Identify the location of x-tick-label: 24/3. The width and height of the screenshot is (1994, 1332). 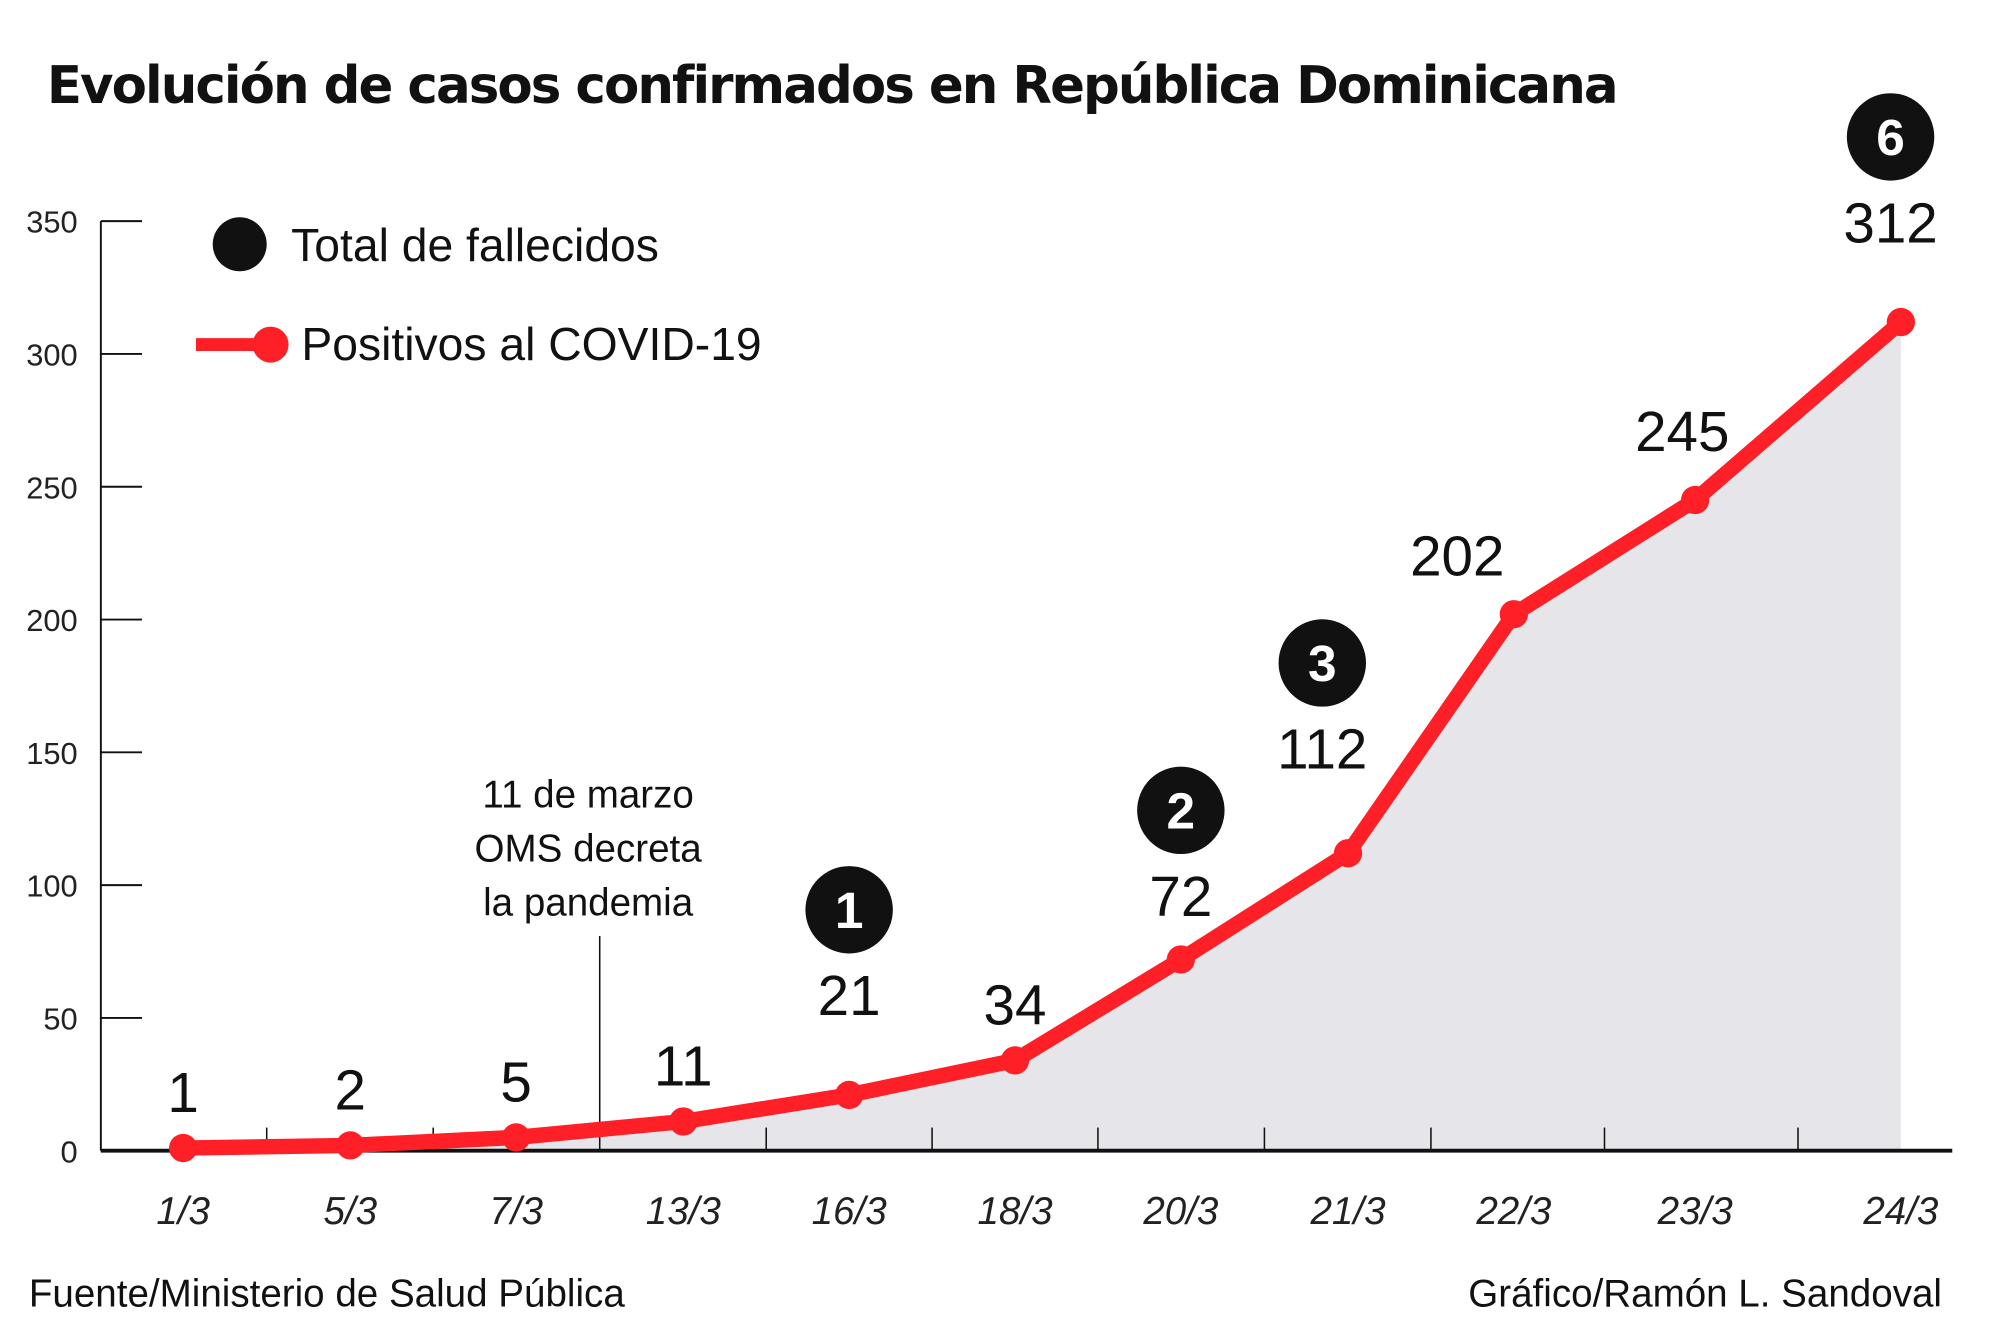
(1900, 1211).